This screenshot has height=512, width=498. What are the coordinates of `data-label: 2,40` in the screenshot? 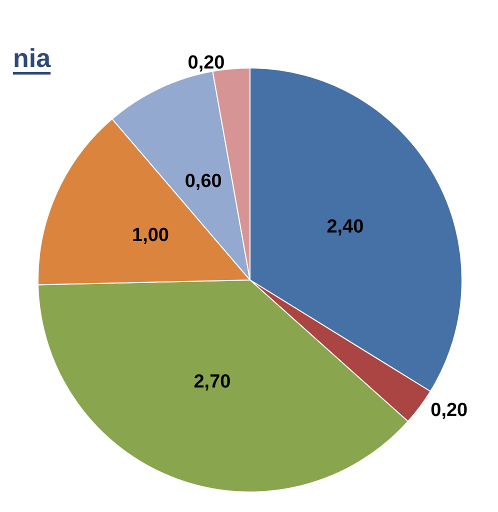 It's located at (345, 227).